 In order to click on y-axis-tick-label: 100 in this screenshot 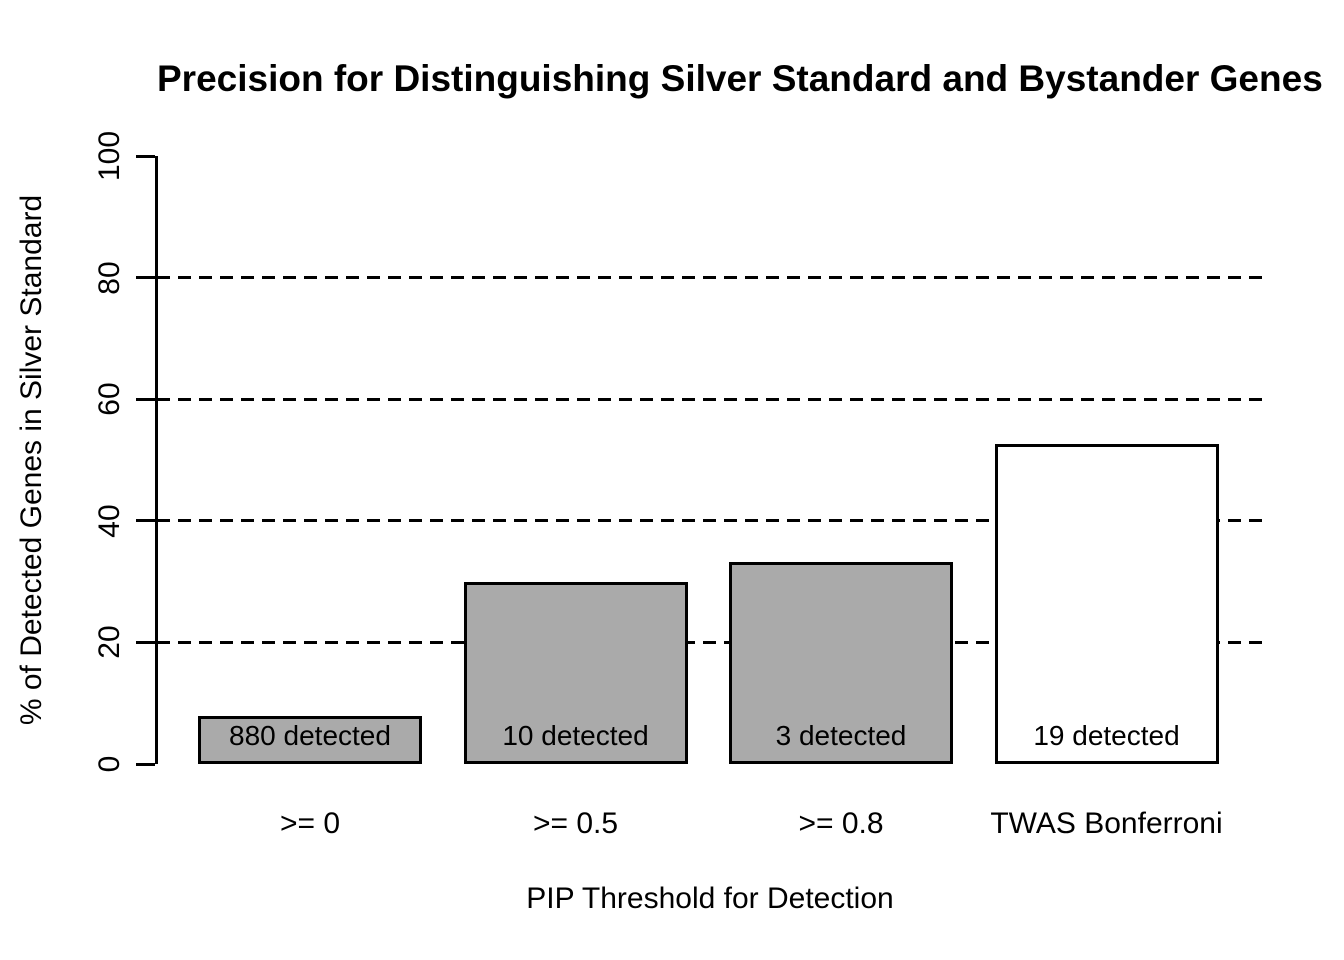, I will do `click(109, 156)`.